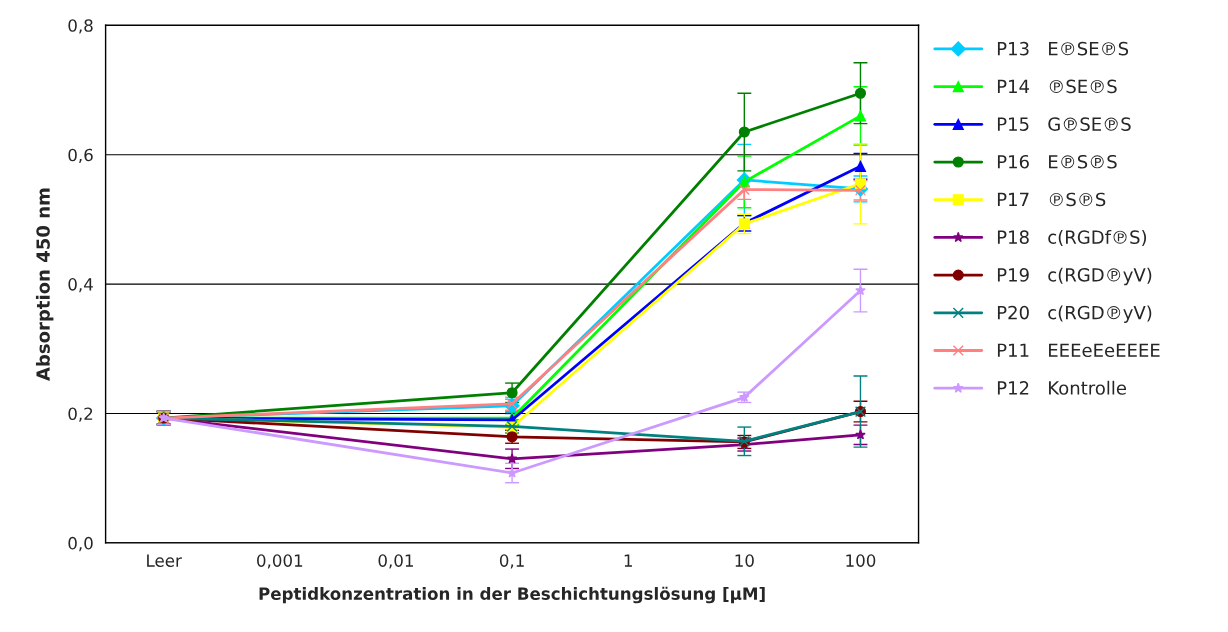 The width and height of the screenshot is (1228, 632). Describe the element at coordinates (1057, 86) in the screenshot. I see `legend-label: P14 ℗SE℗S` at that location.